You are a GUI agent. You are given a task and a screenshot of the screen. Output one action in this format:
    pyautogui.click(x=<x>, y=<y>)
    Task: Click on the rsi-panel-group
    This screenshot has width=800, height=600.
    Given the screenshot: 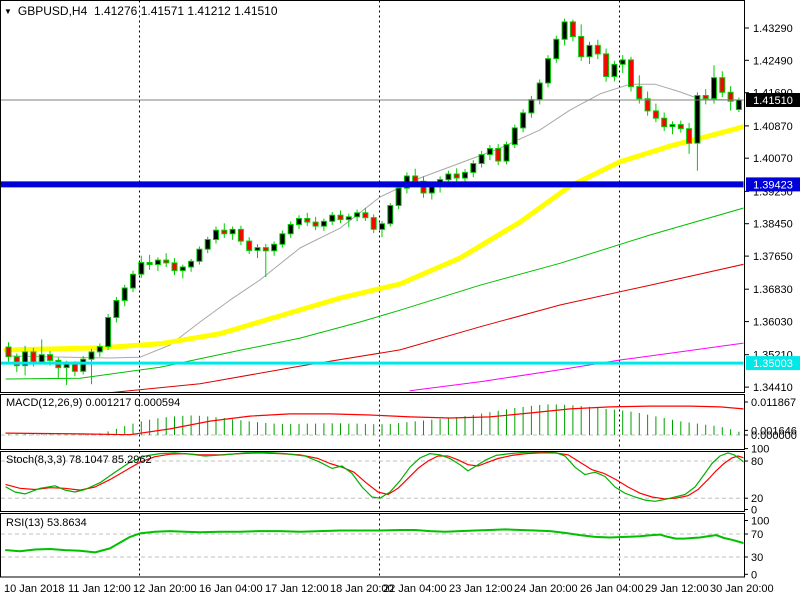 What is the action you would take?
    pyautogui.click(x=372, y=545)
    